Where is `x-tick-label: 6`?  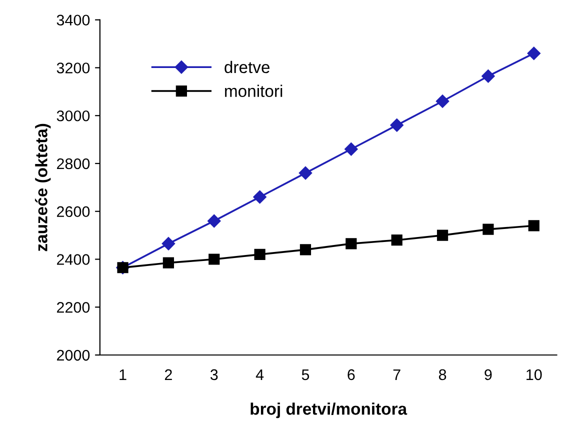 x-tick-label: 6 is located at coordinates (351, 374).